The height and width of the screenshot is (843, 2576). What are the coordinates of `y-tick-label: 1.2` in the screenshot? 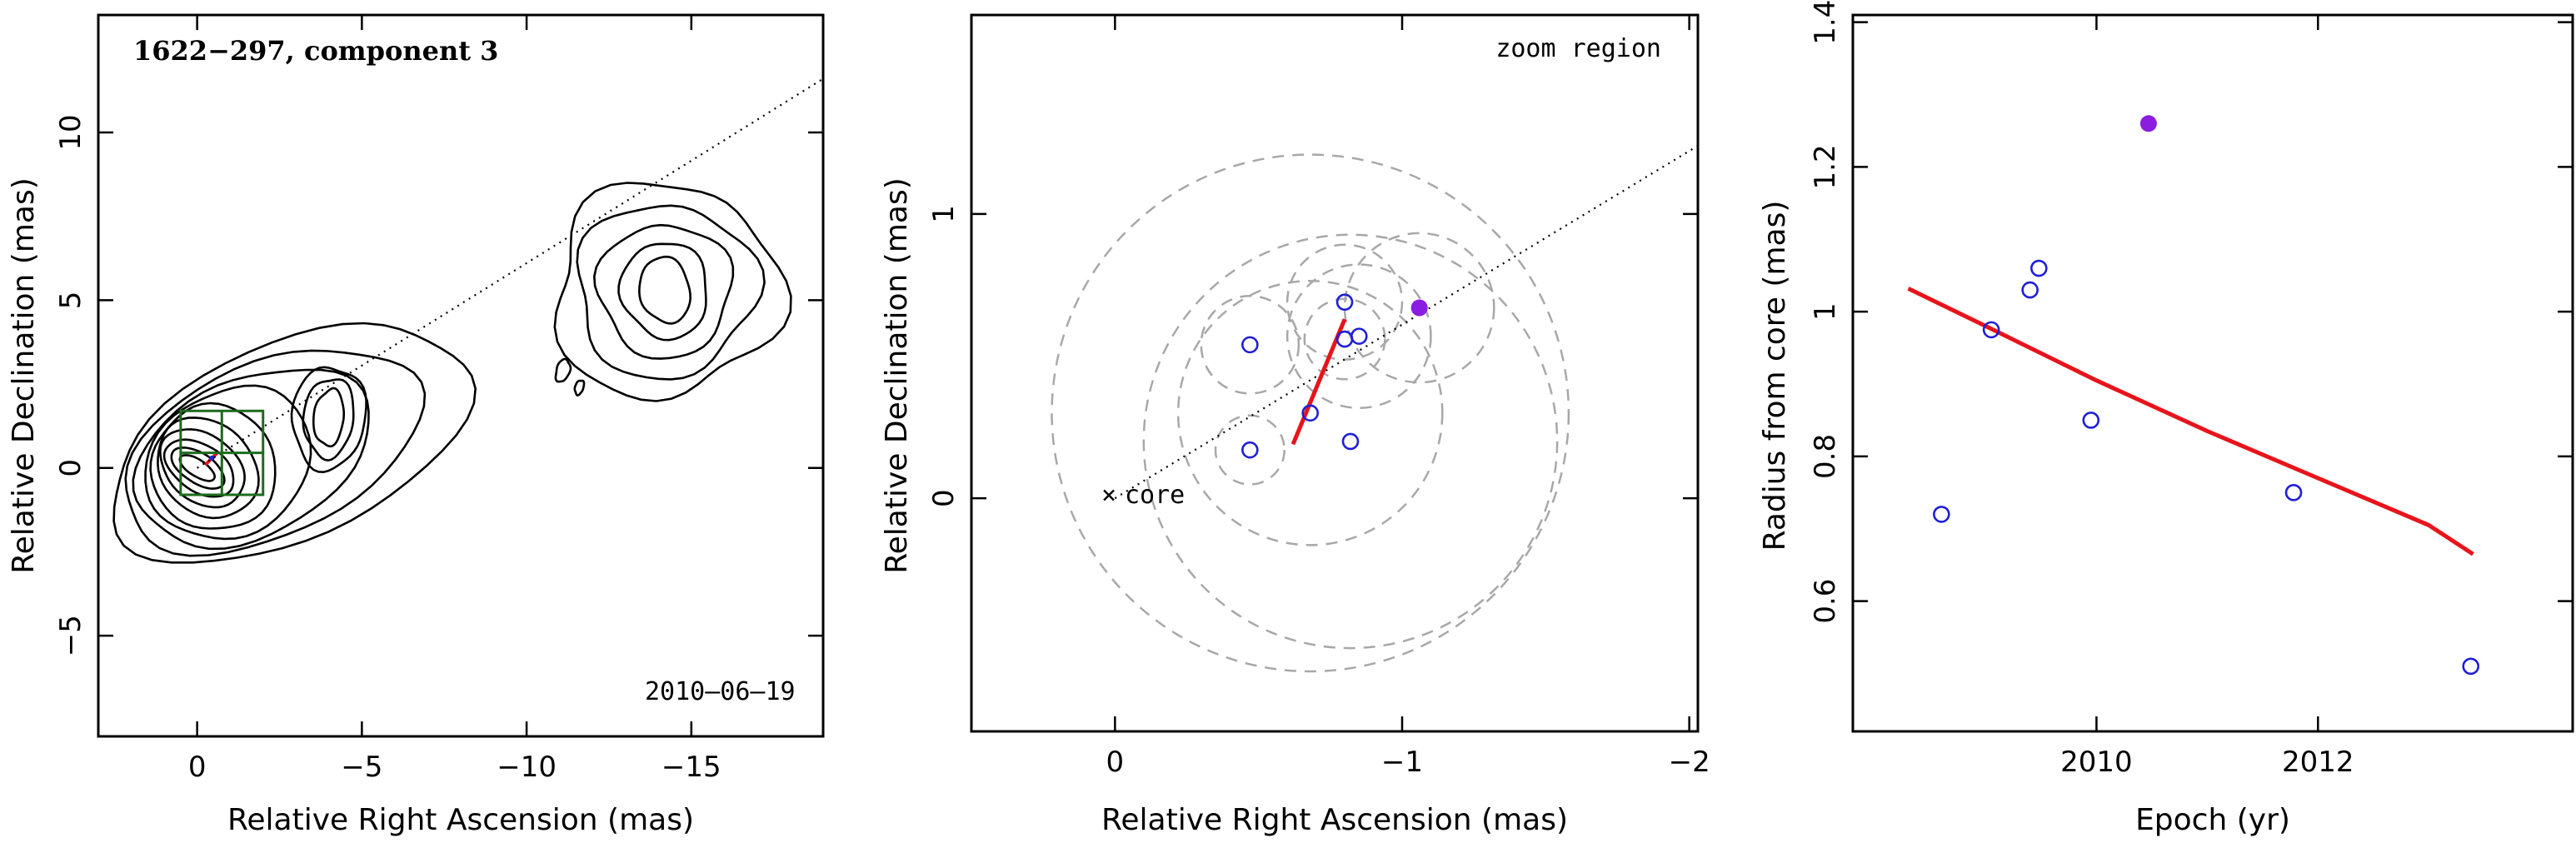 It's located at (1825, 166).